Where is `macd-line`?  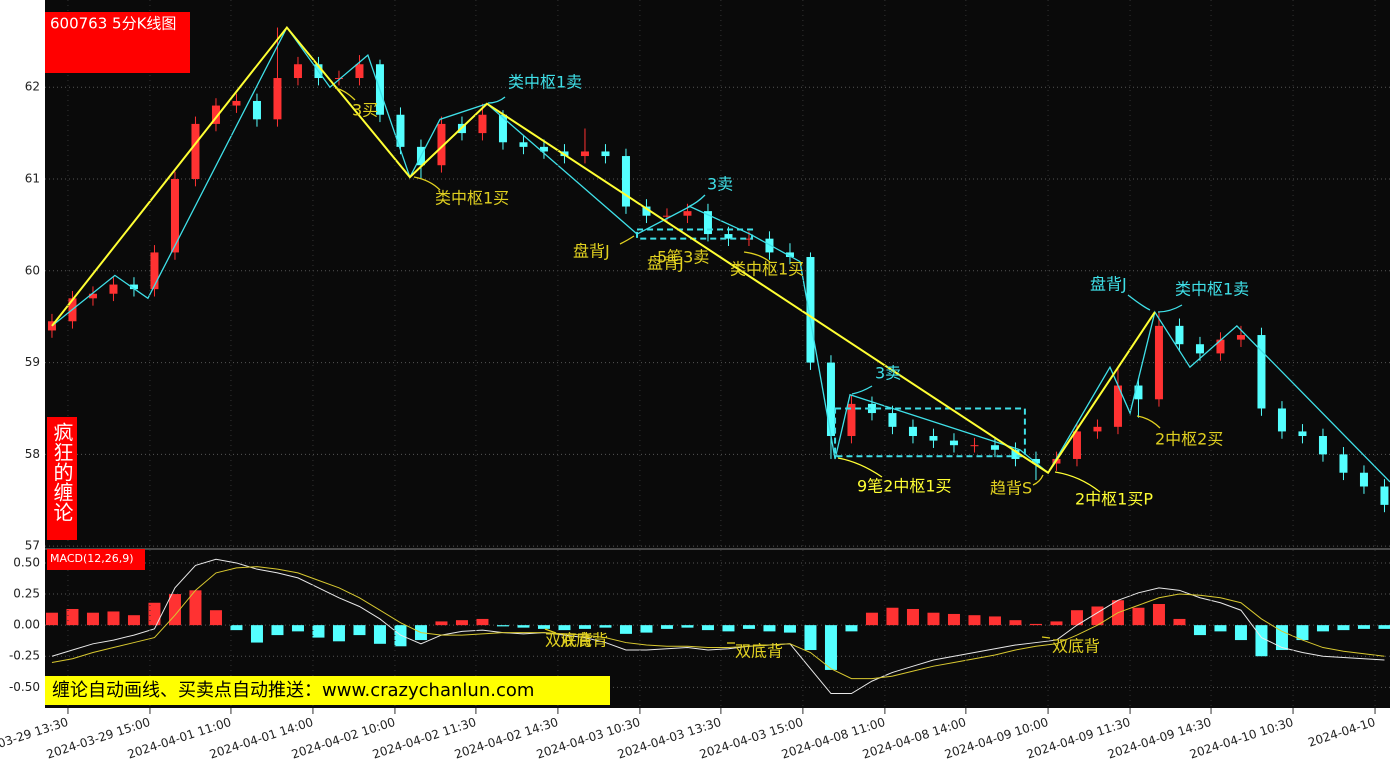
macd-line is located at coordinates (718, 623).